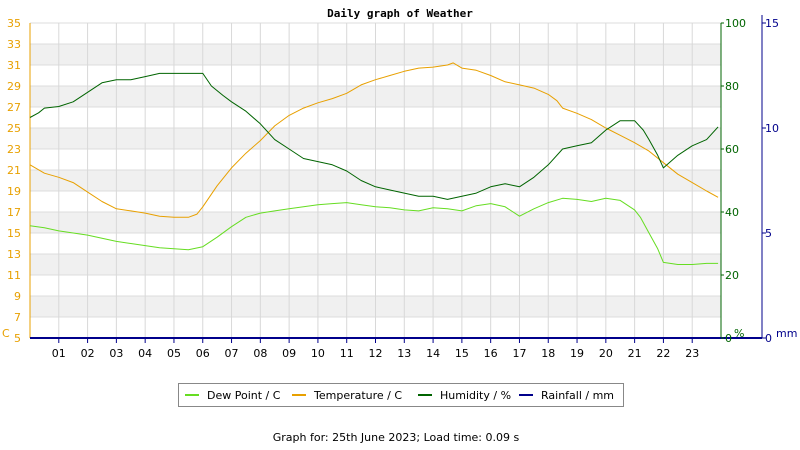 This screenshot has height=450, width=800. Describe the element at coordinates (768, 233) in the screenshot. I see `rainfall-tick-label: 5` at that location.